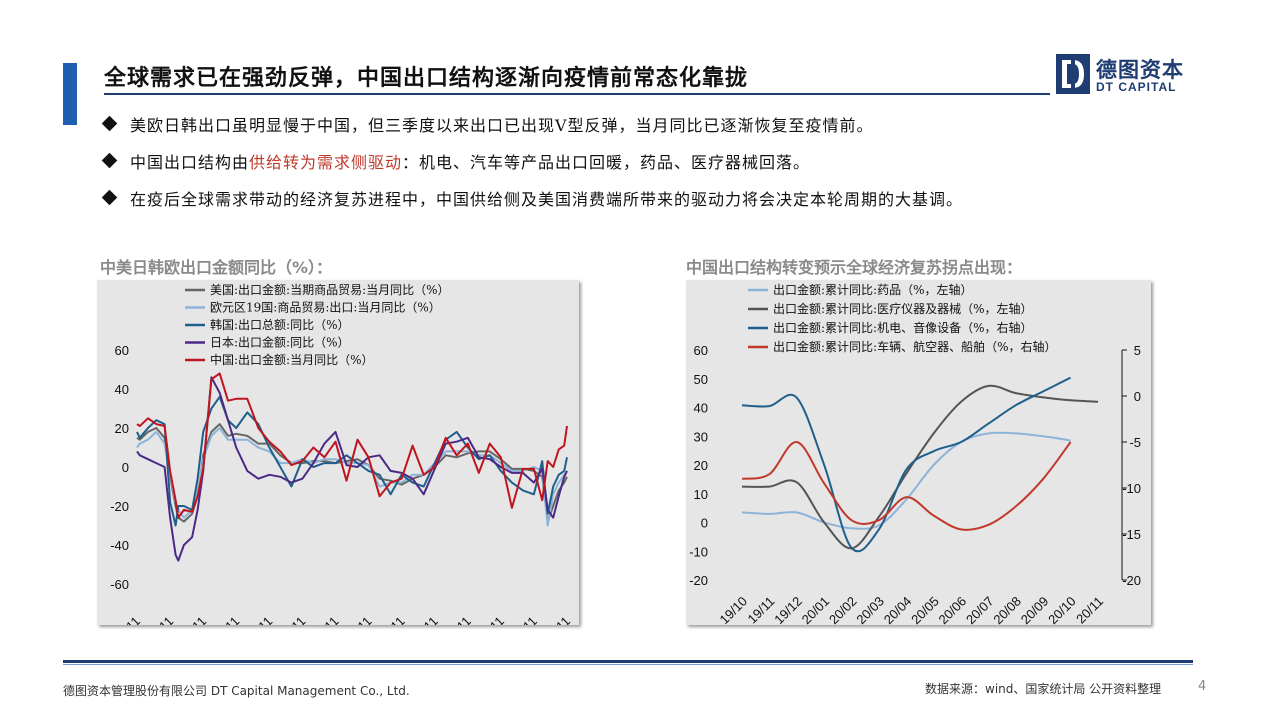  What do you see at coordinates (870, 609) in the screenshot?
I see `x-tick-label: 20/03` at bounding box center [870, 609].